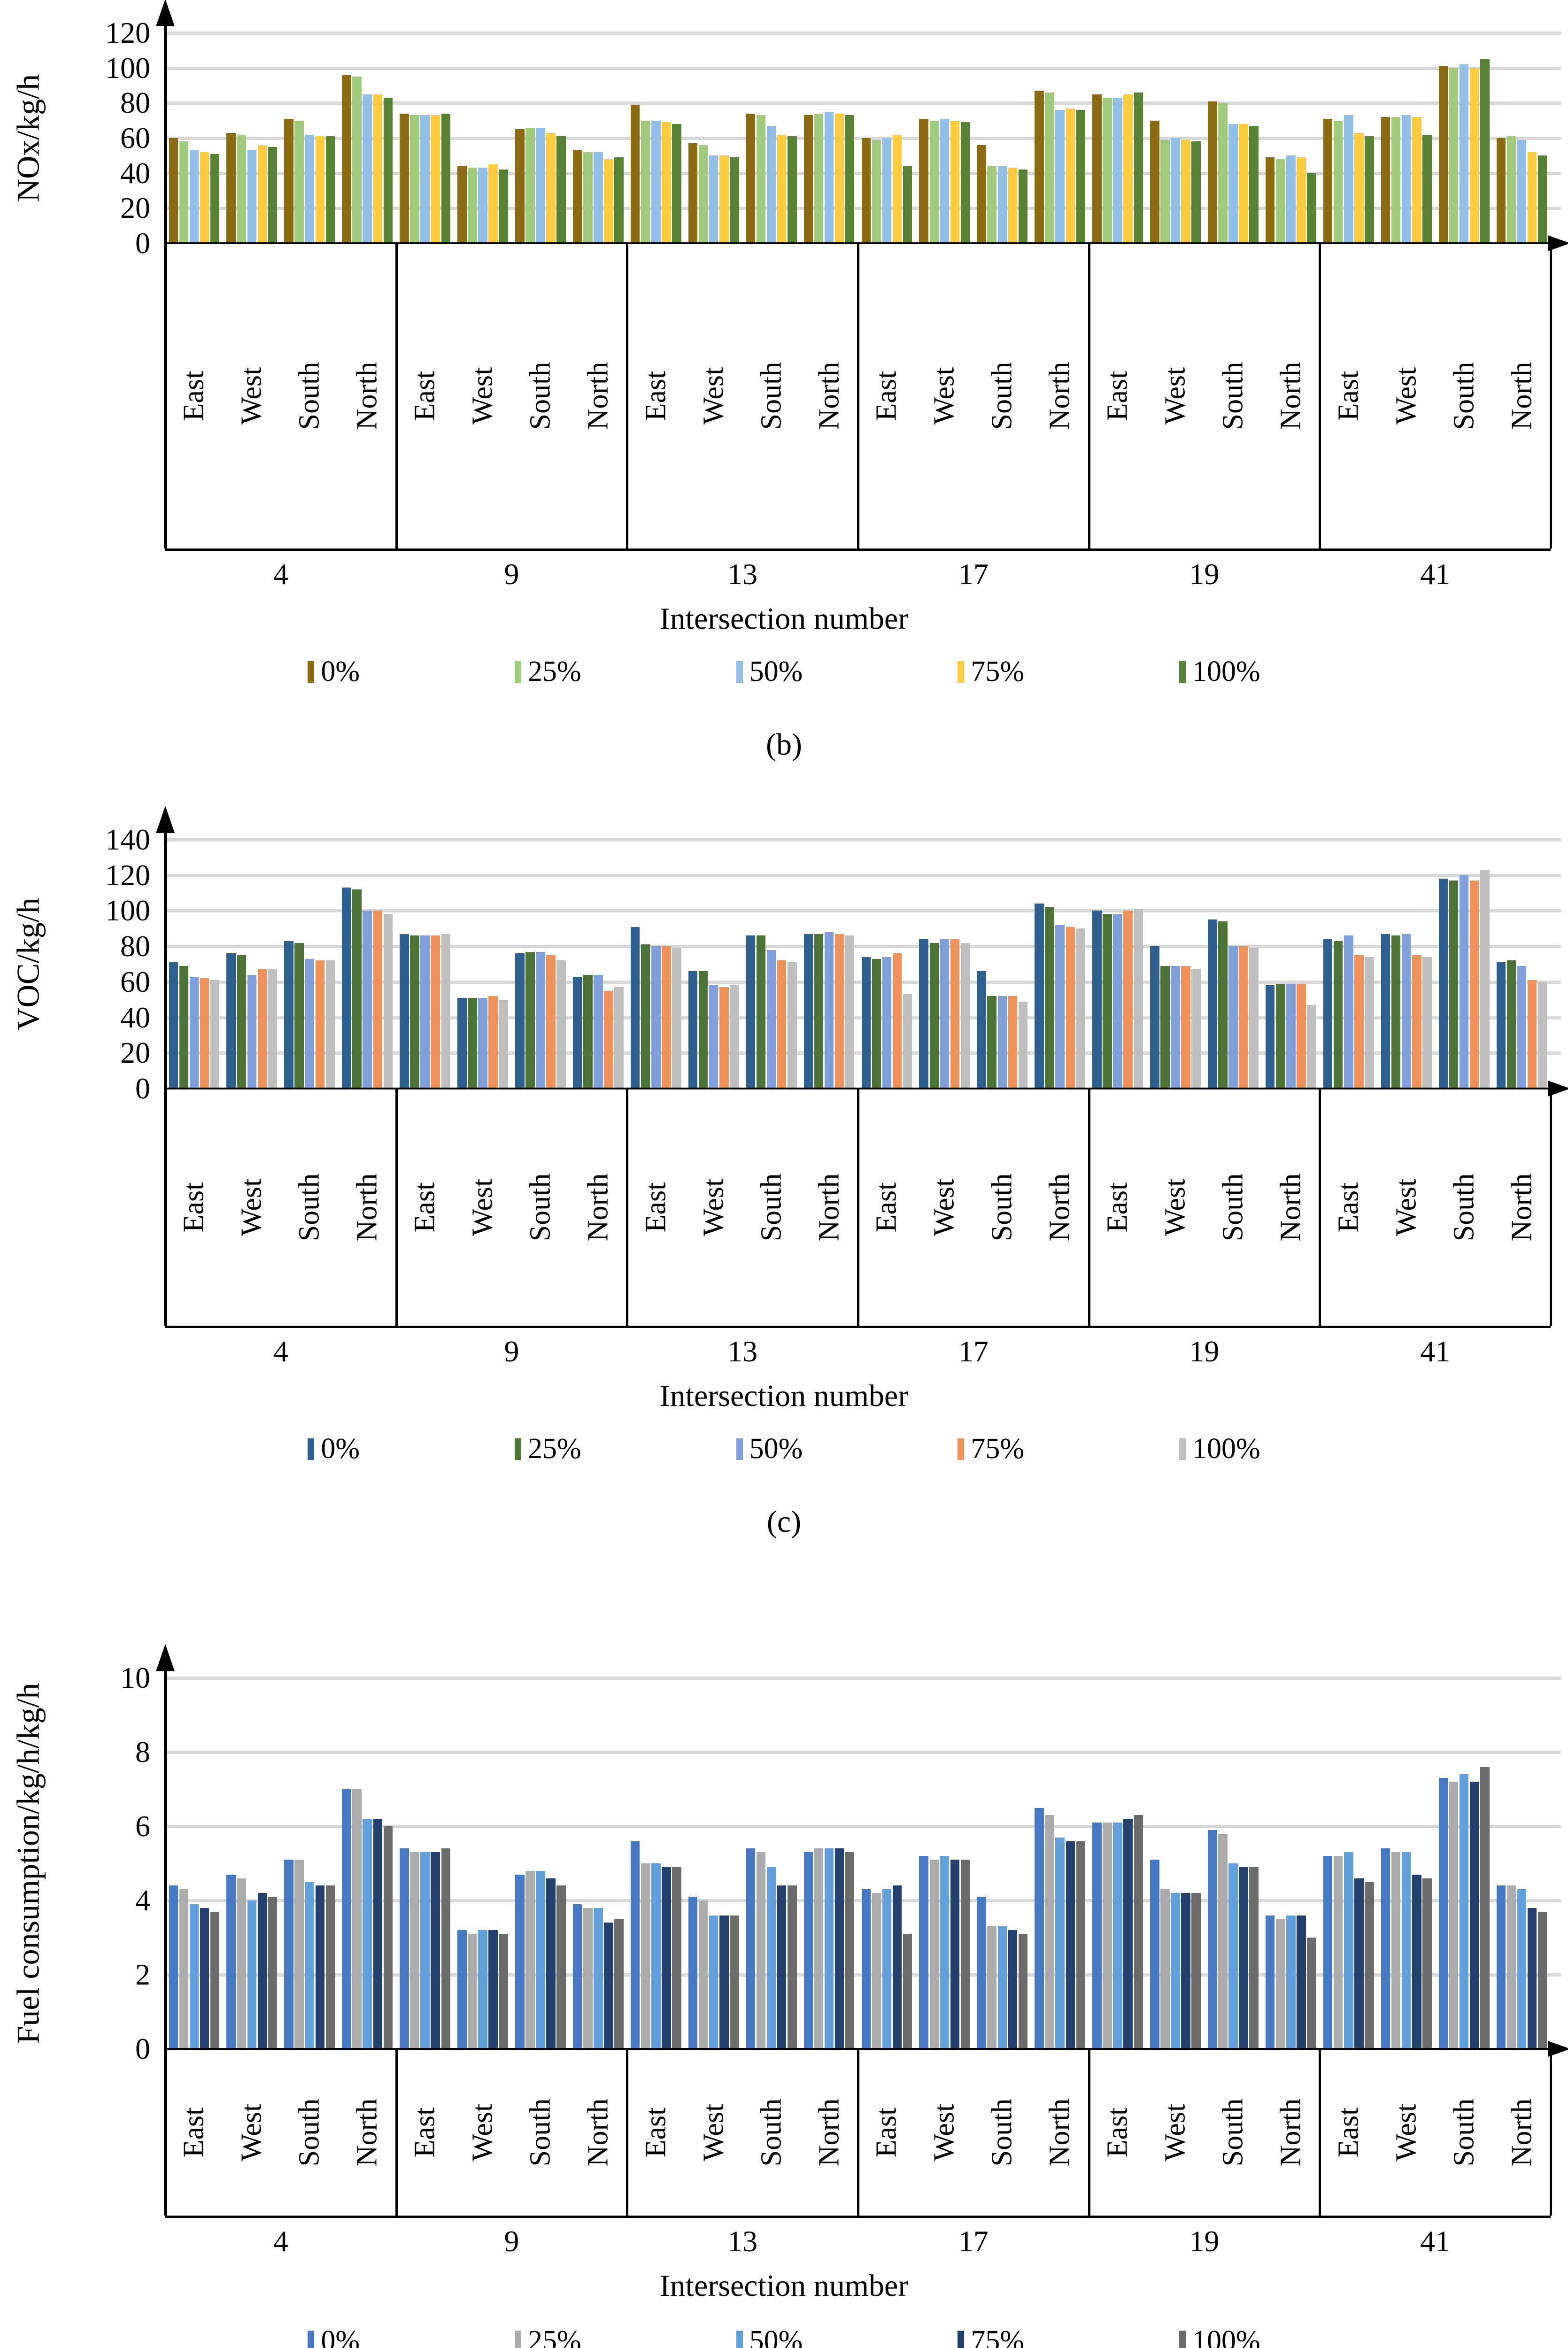  Describe the element at coordinates (1049, 167) in the screenshot. I see `bar-17-North-25%` at that location.